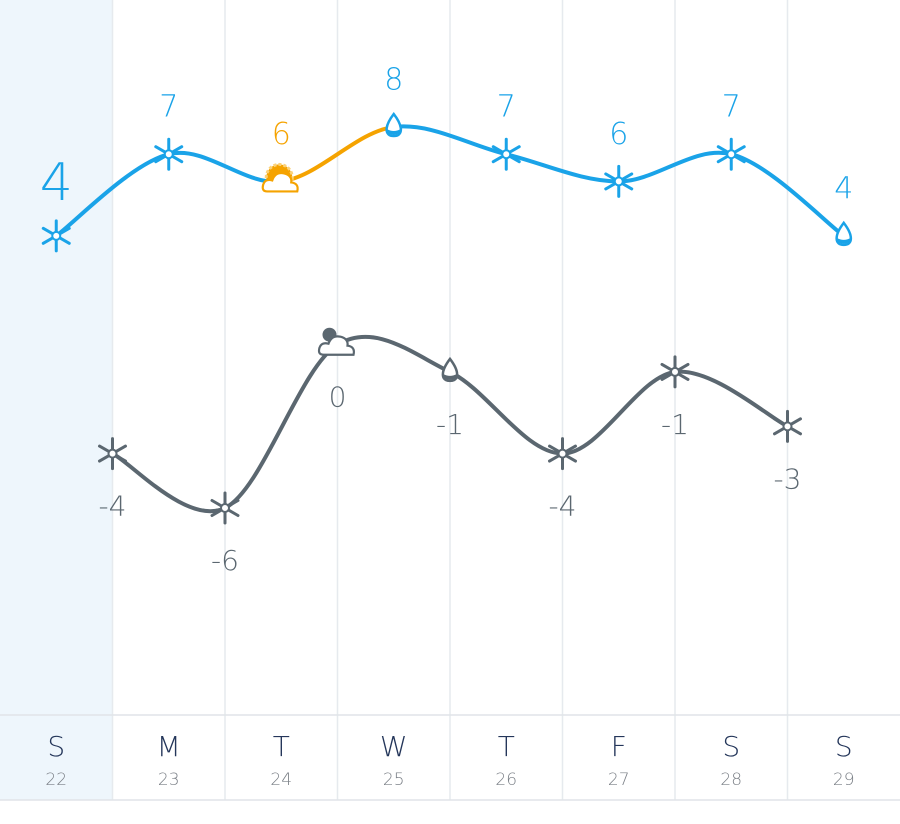  Describe the element at coordinates (169, 780) in the screenshot. I see `date-label: 23` at that location.